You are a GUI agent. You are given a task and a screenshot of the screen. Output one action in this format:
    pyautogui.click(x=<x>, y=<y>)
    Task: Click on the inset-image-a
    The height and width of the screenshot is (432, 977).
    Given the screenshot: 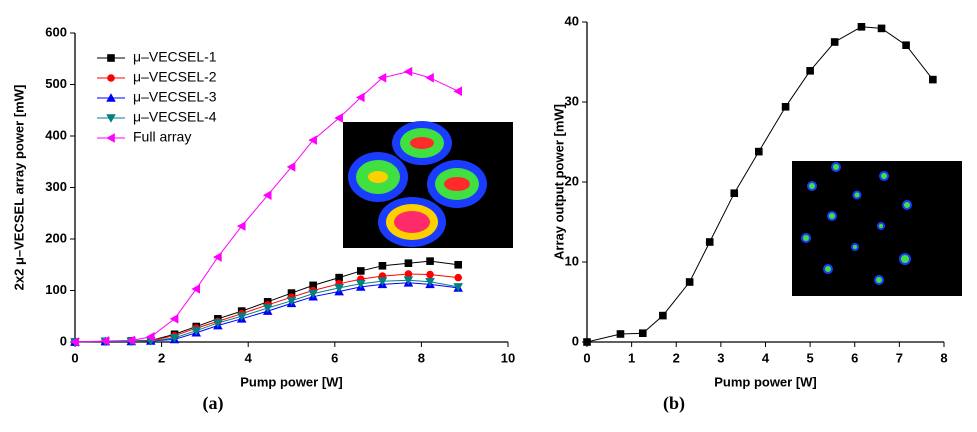 What is the action you would take?
    pyautogui.click(x=428, y=184)
    